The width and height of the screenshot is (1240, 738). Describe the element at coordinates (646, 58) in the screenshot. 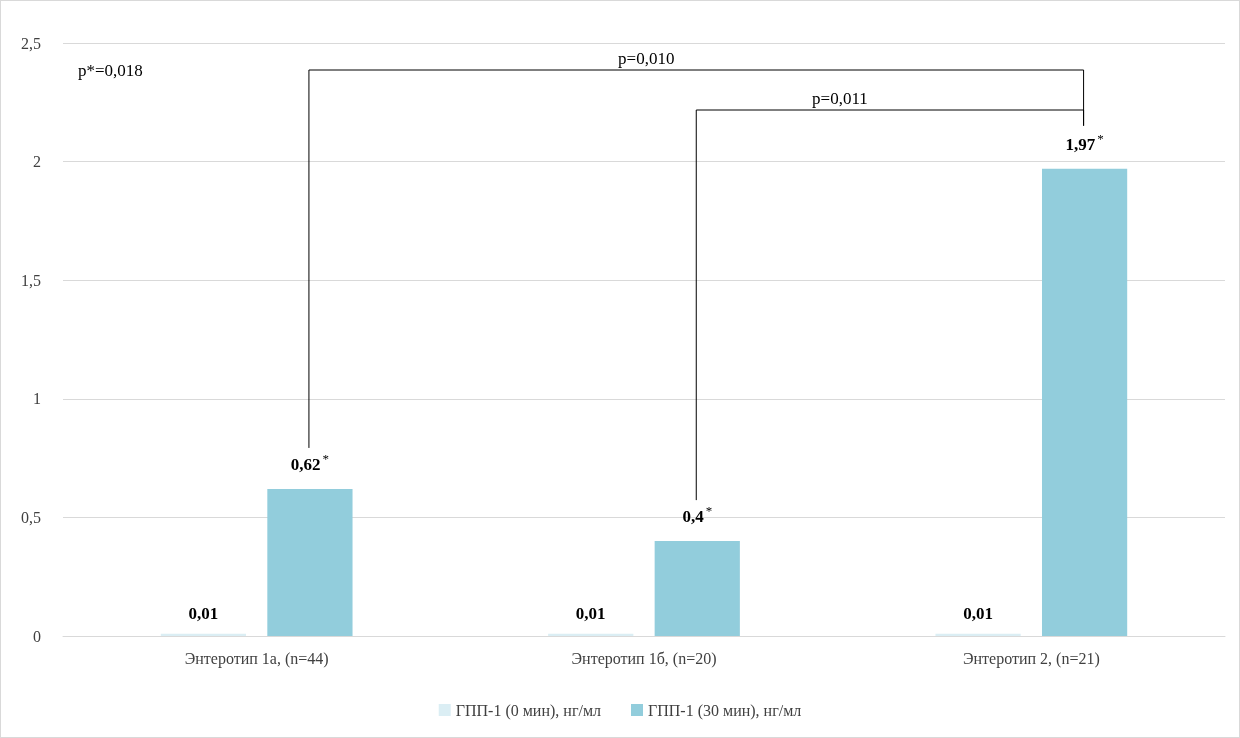

I see `annotation: p=0,010` at that location.